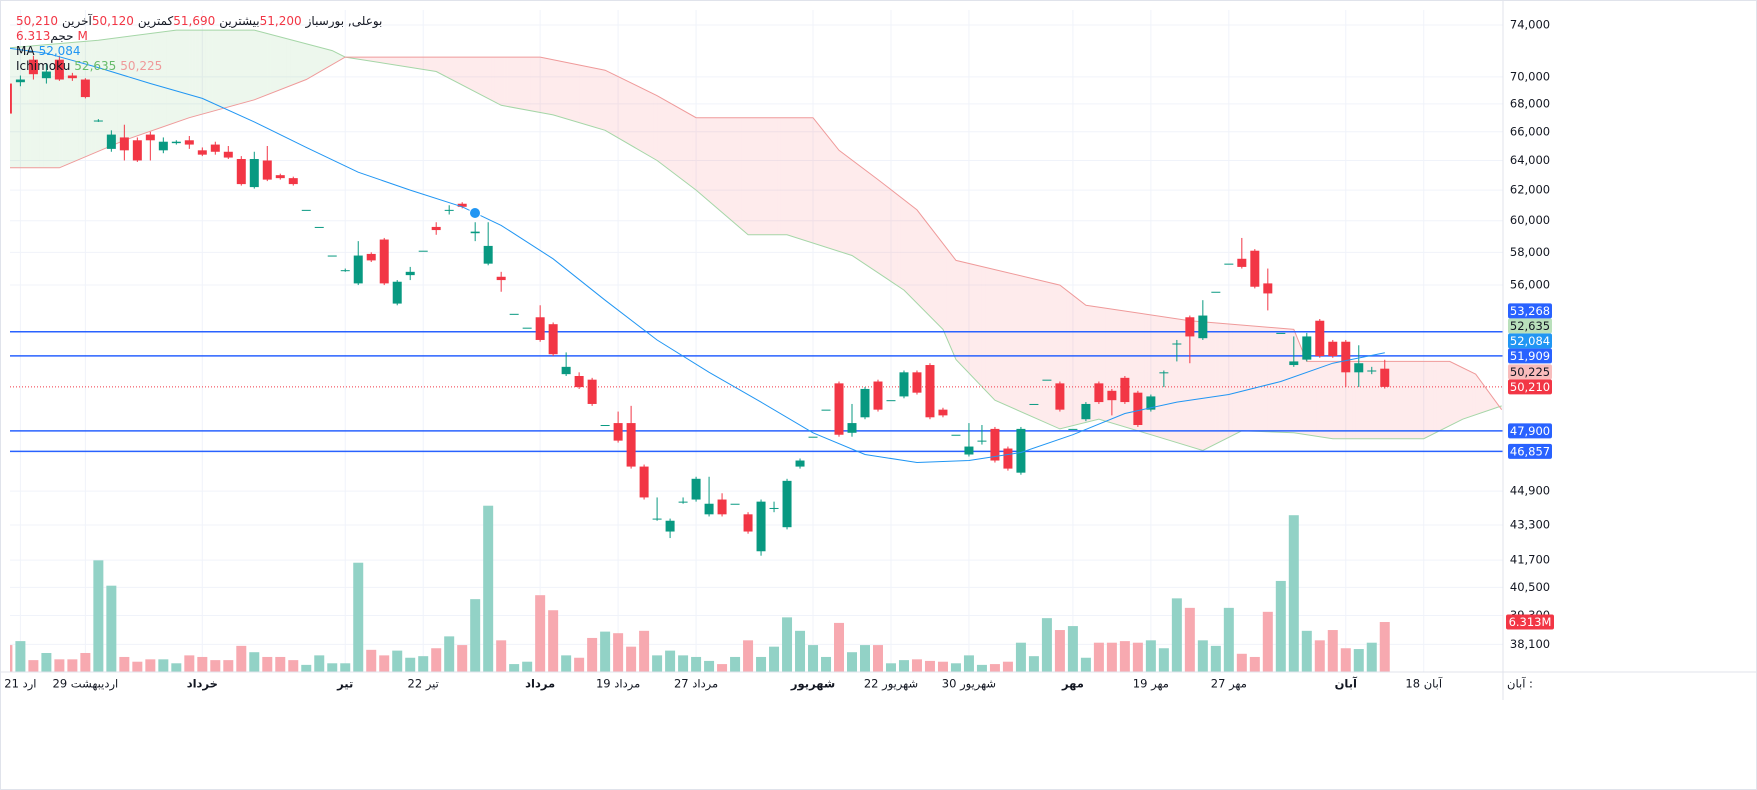 The width and height of the screenshot is (1757, 790). Describe the element at coordinates (1530, 622) in the screenshot. I see `volume-label: 6.313M` at that location.